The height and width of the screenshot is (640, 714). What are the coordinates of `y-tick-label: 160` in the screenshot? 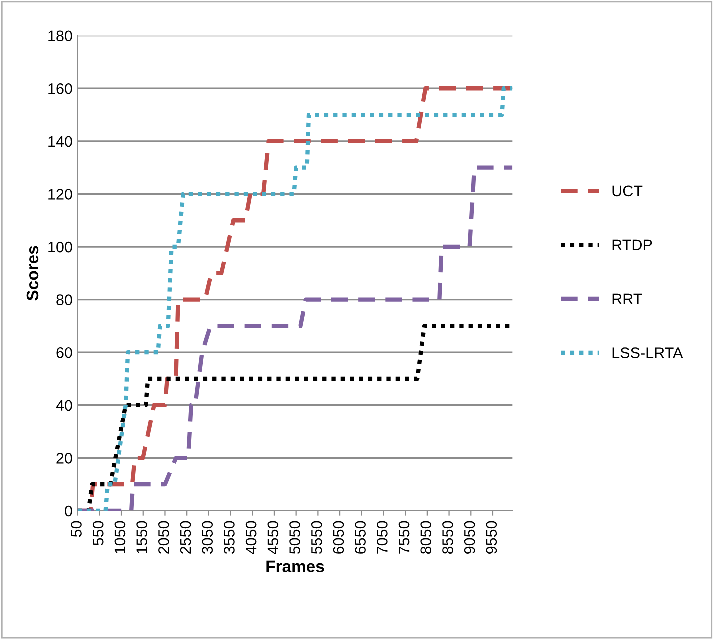 It's located at (60, 89).